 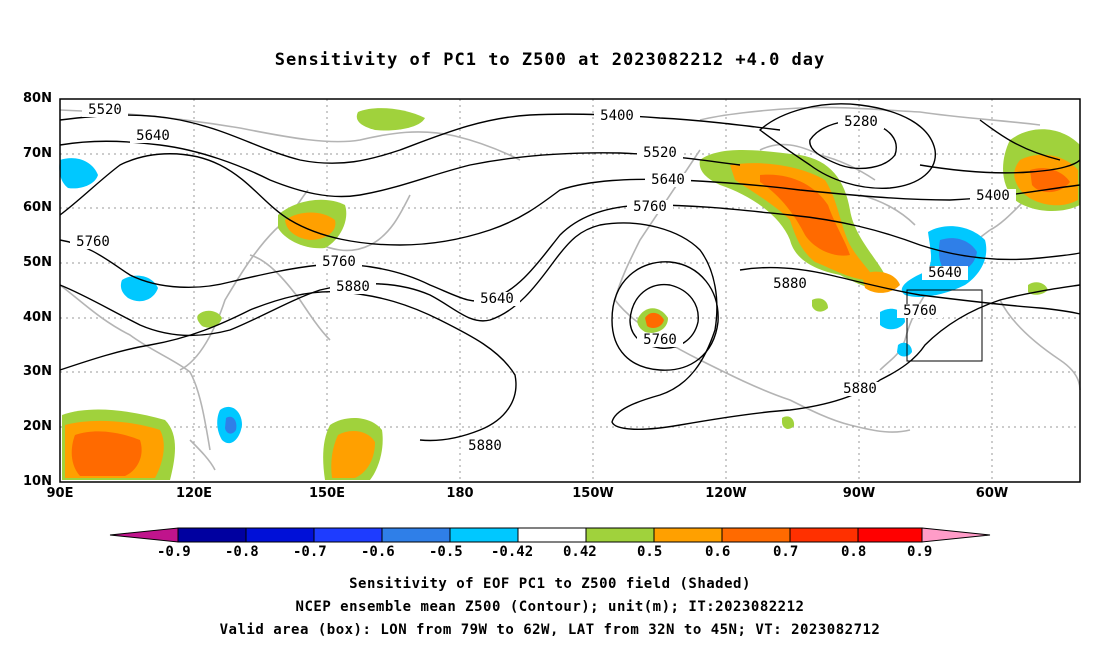 I want to click on colorbar-label: 0.7, so click(x=786, y=552).